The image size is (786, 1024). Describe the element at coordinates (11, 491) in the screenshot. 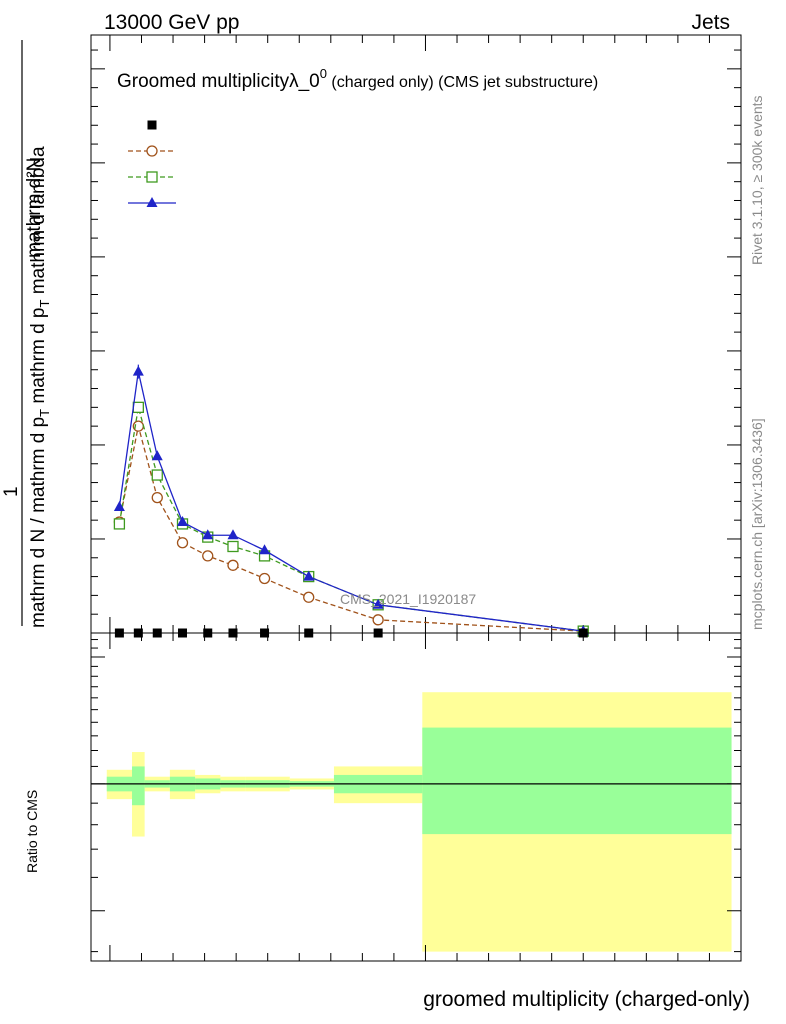

I see `ylabel-one: 1` at that location.